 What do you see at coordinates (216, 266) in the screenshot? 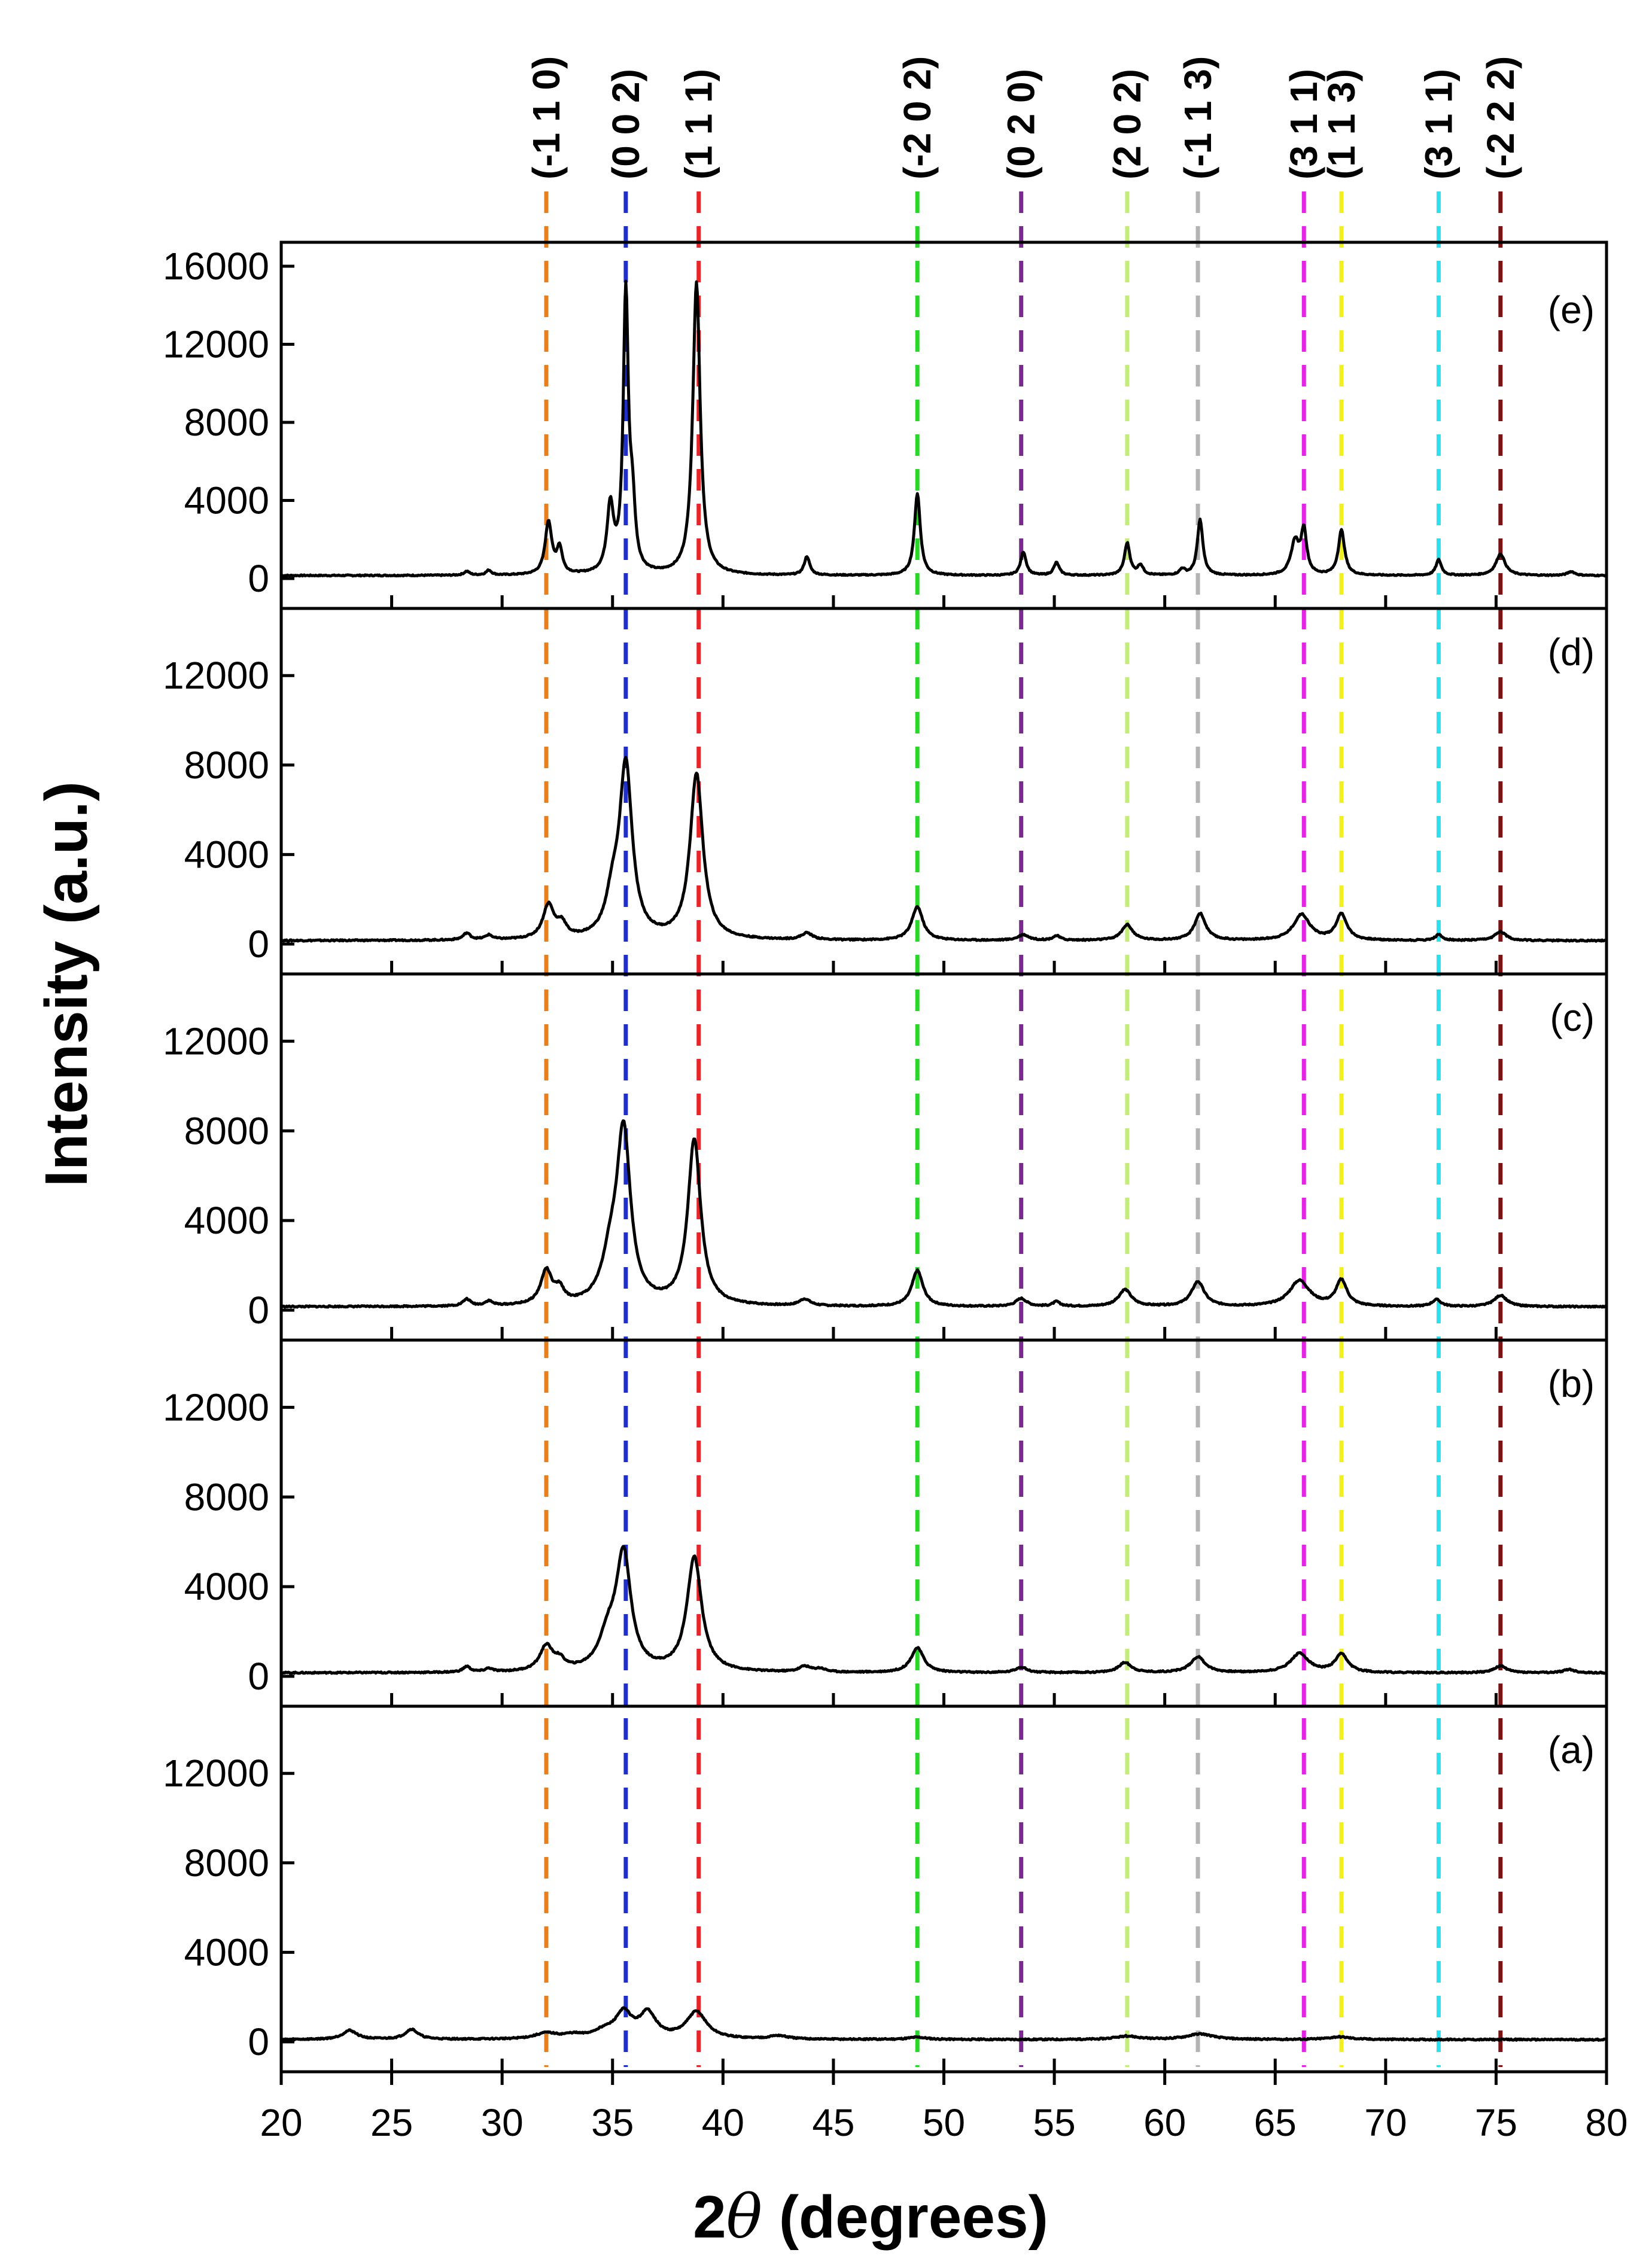
I see `y-tick-label-0-4: 16000` at bounding box center [216, 266].